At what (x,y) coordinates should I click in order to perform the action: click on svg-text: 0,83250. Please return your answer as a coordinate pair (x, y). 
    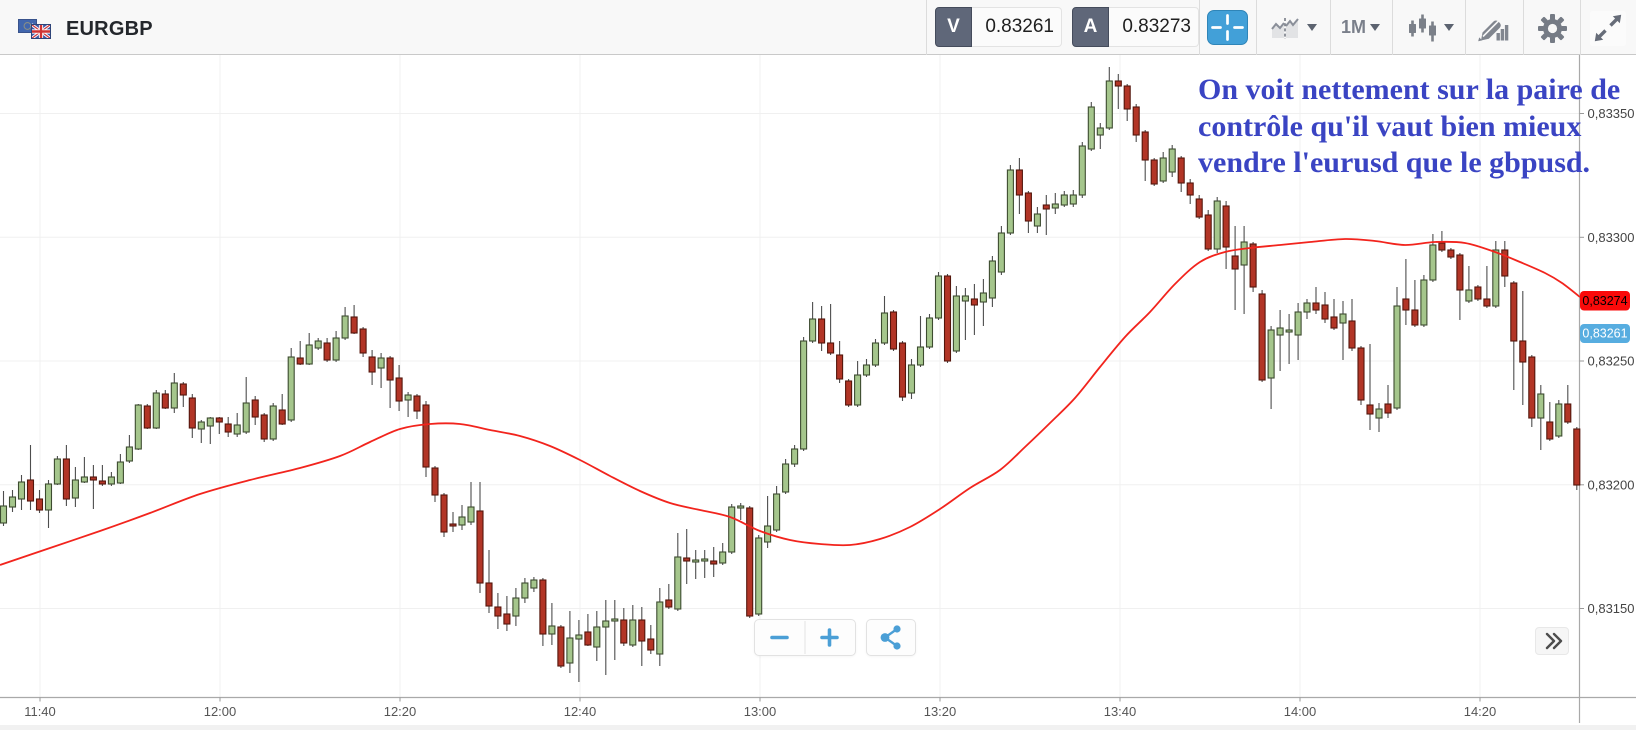
    Looking at the image, I should click on (1611, 361).